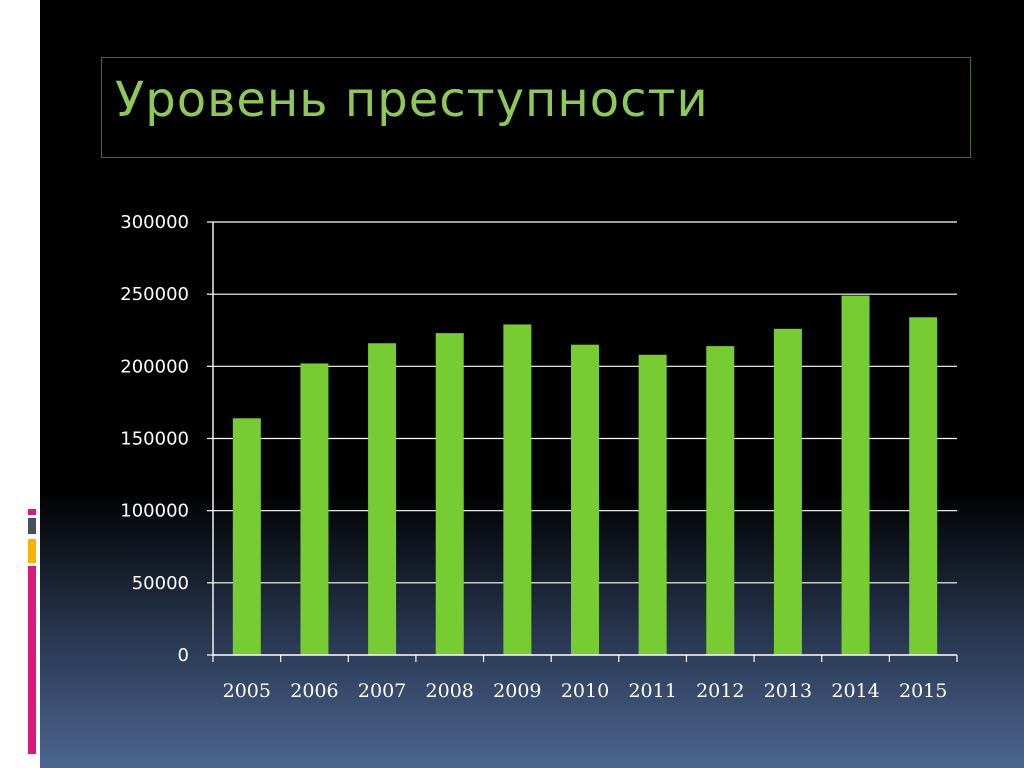 The width and height of the screenshot is (1024, 768). Describe the element at coordinates (720, 691) in the screenshot. I see `x-tick-label: 2012` at that location.